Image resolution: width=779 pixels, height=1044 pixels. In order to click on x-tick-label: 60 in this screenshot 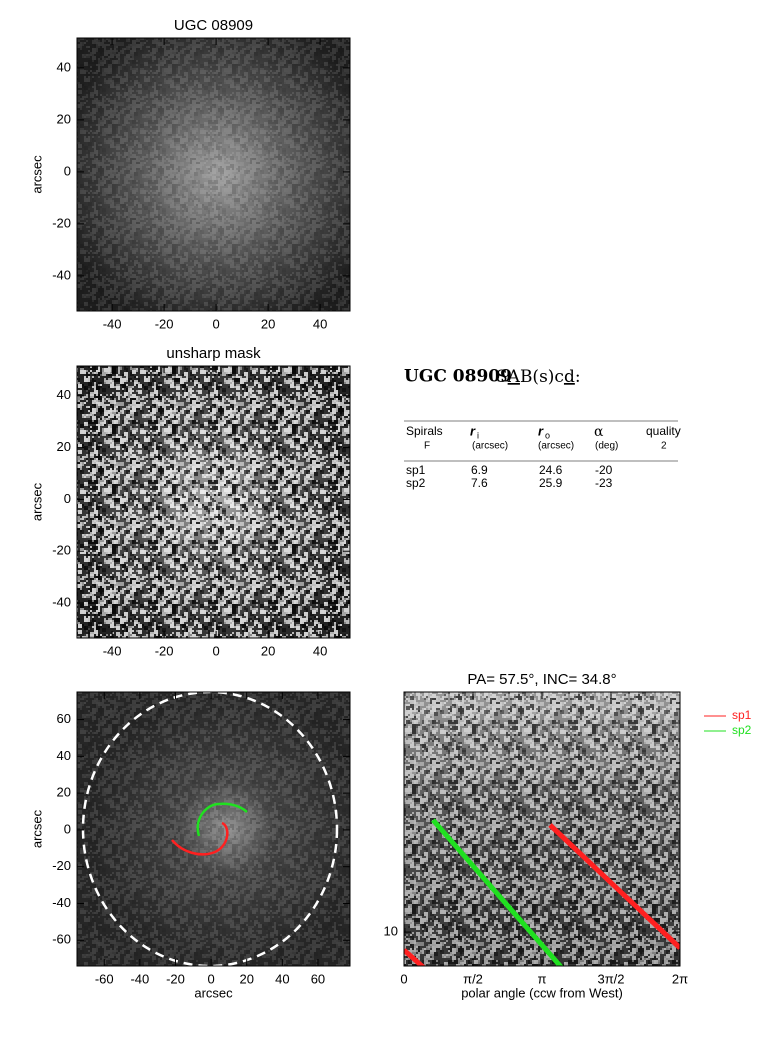, I will do `click(318, 978)`.